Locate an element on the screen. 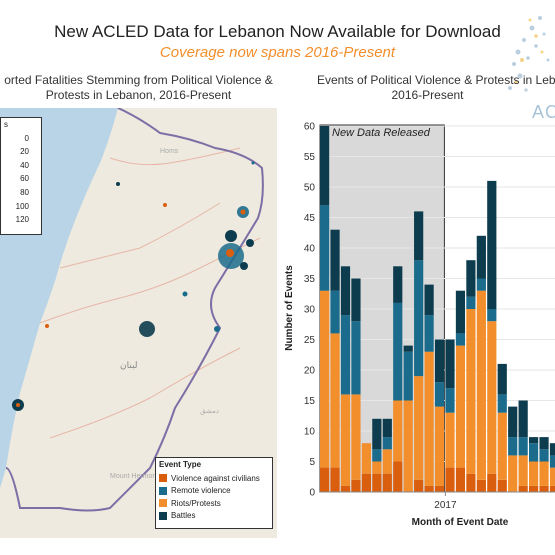  y-tick-label: 60 is located at coordinates (310, 127).